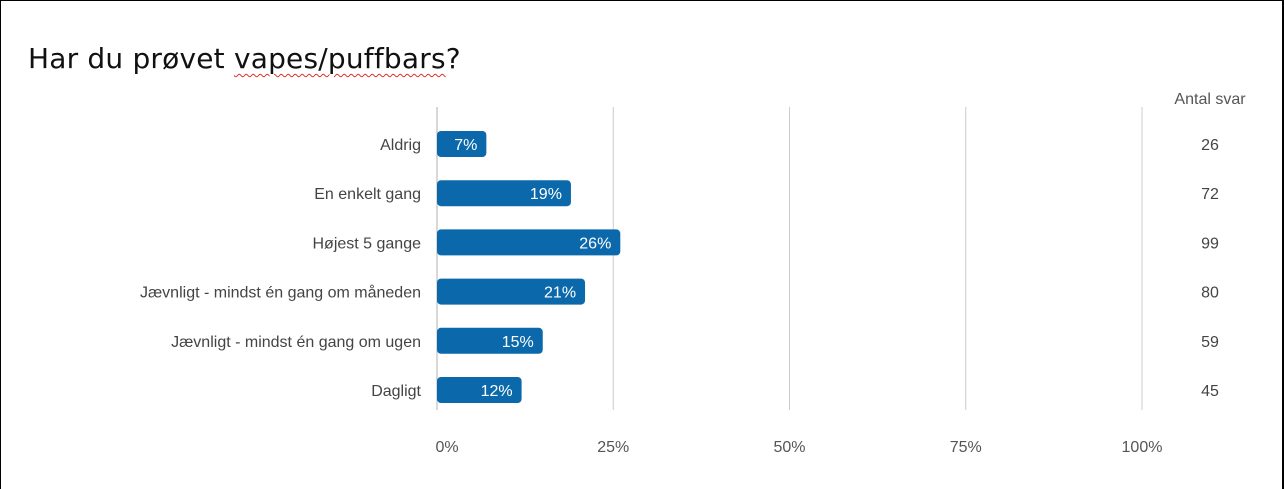  What do you see at coordinates (400, 145) in the screenshot?
I see `category-label: Aldrig` at bounding box center [400, 145].